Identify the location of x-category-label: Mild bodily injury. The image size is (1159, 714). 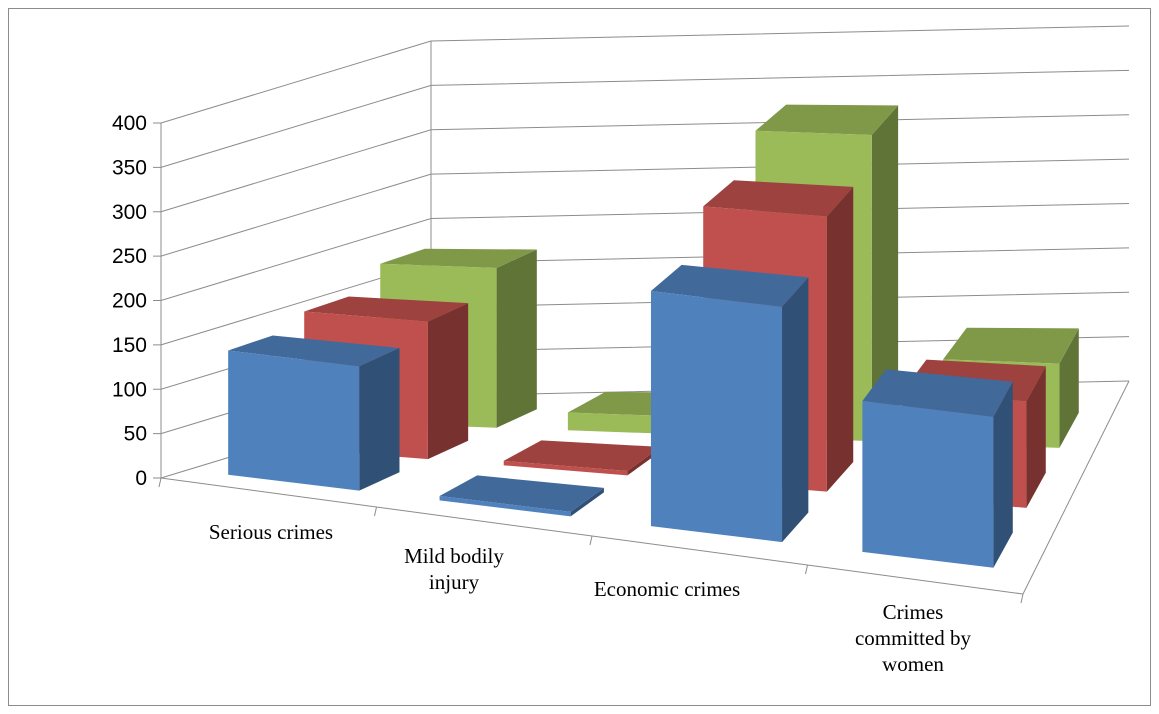
(454, 569).